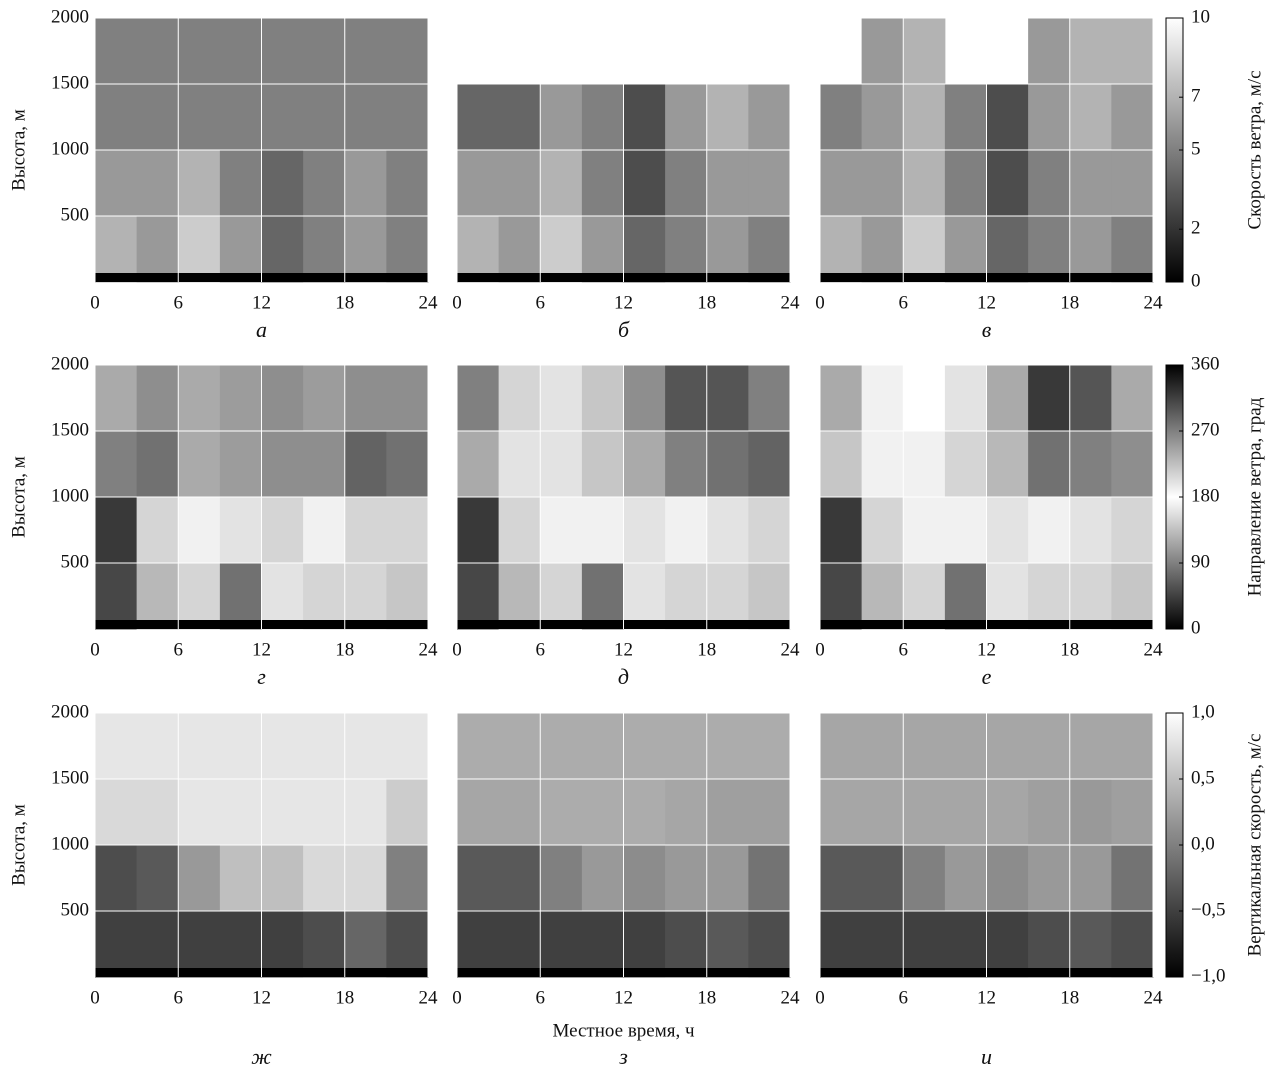  Describe the element at coordinates (1203, 777) in the screenshot. I see `colorbar-tick-label: 0,5` at that location.